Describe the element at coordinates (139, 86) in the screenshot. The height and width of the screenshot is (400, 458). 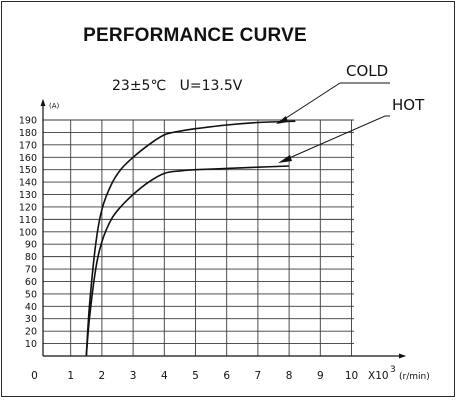
I see `temperature-condition: 23±5℃` at that location.